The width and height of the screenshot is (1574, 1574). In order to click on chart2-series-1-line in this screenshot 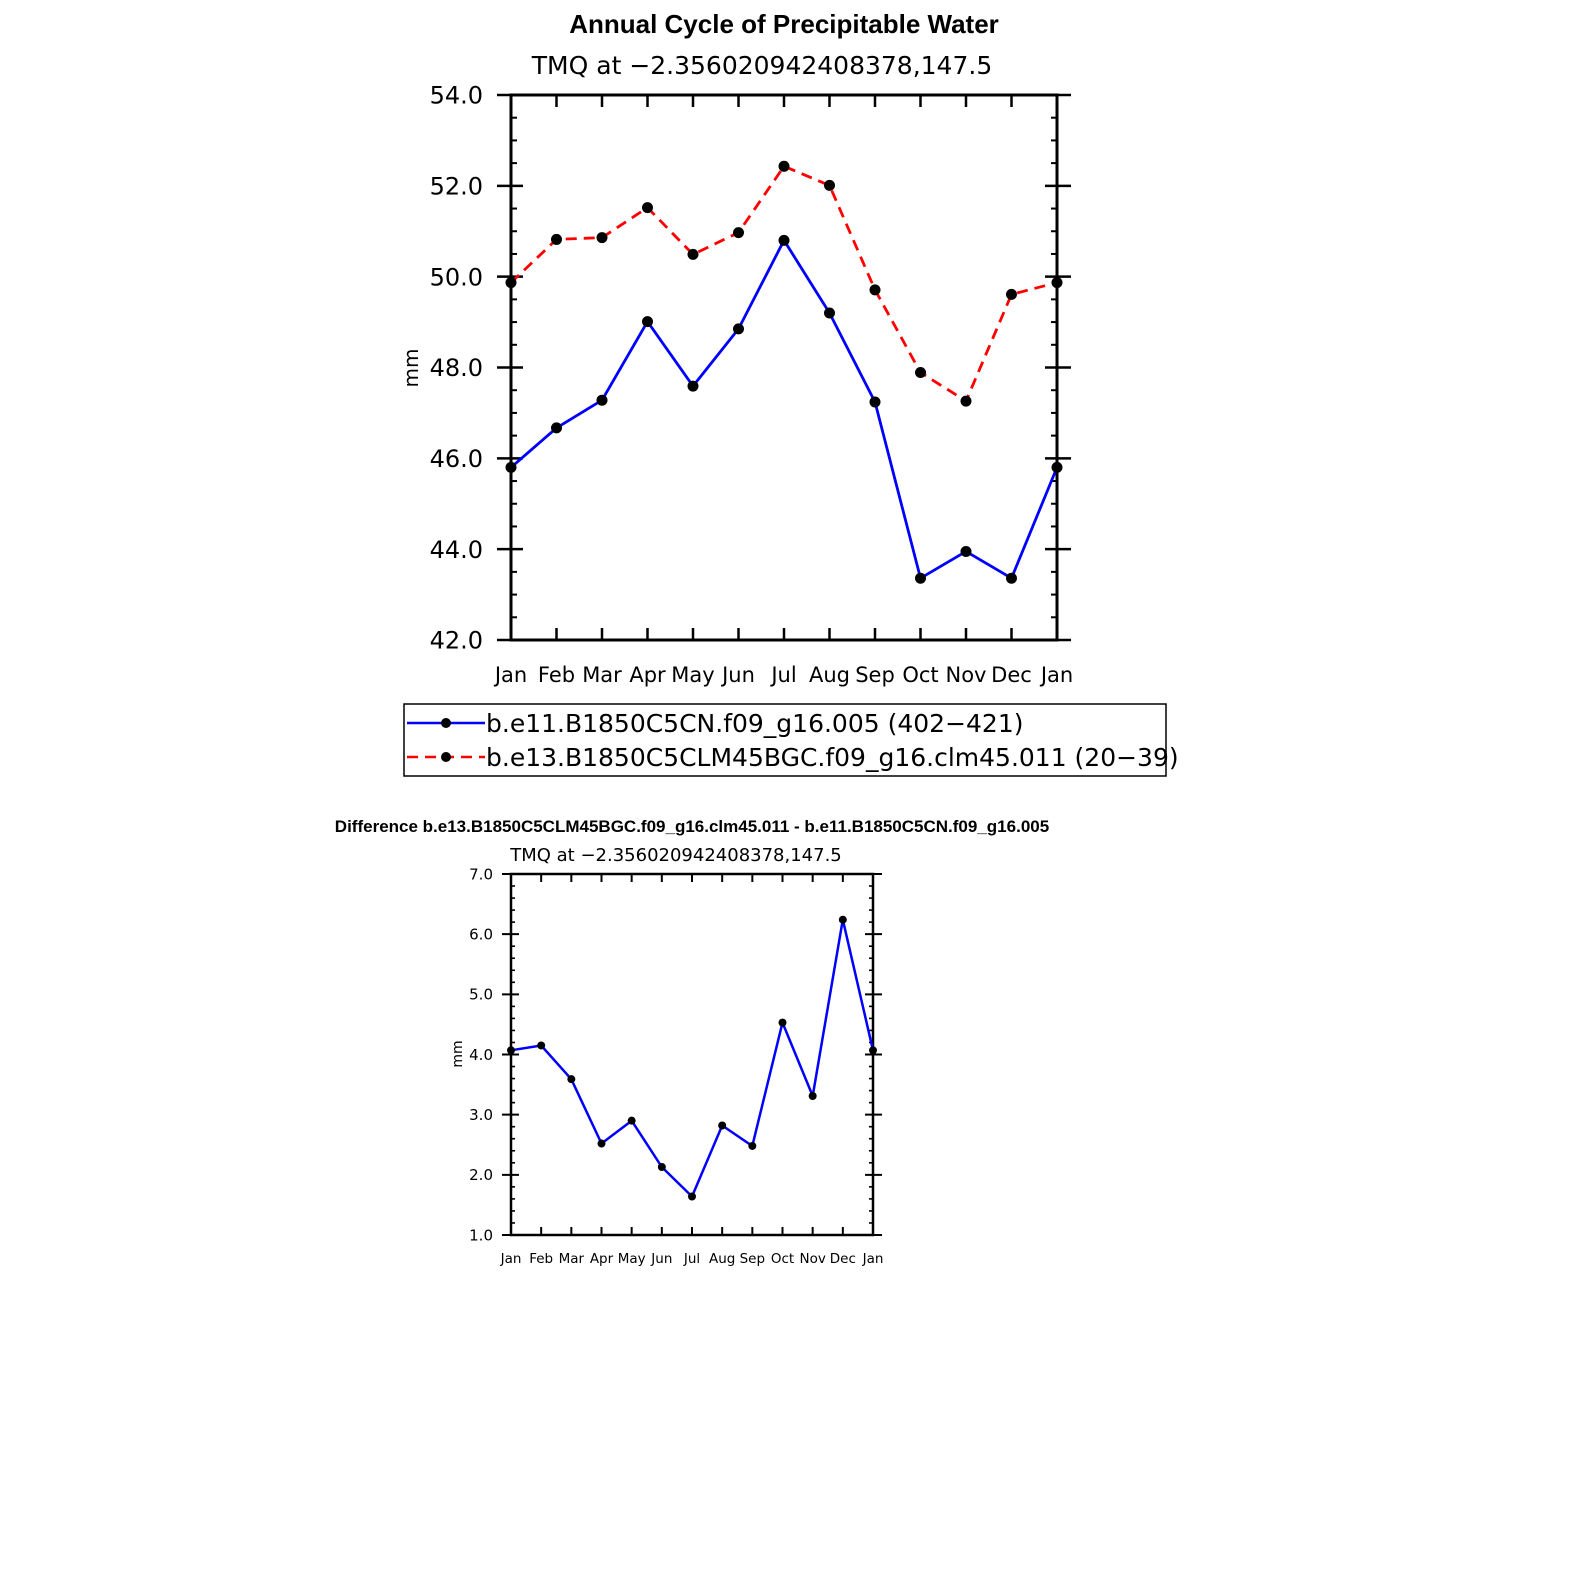, I will do `click(692, 1058)`.